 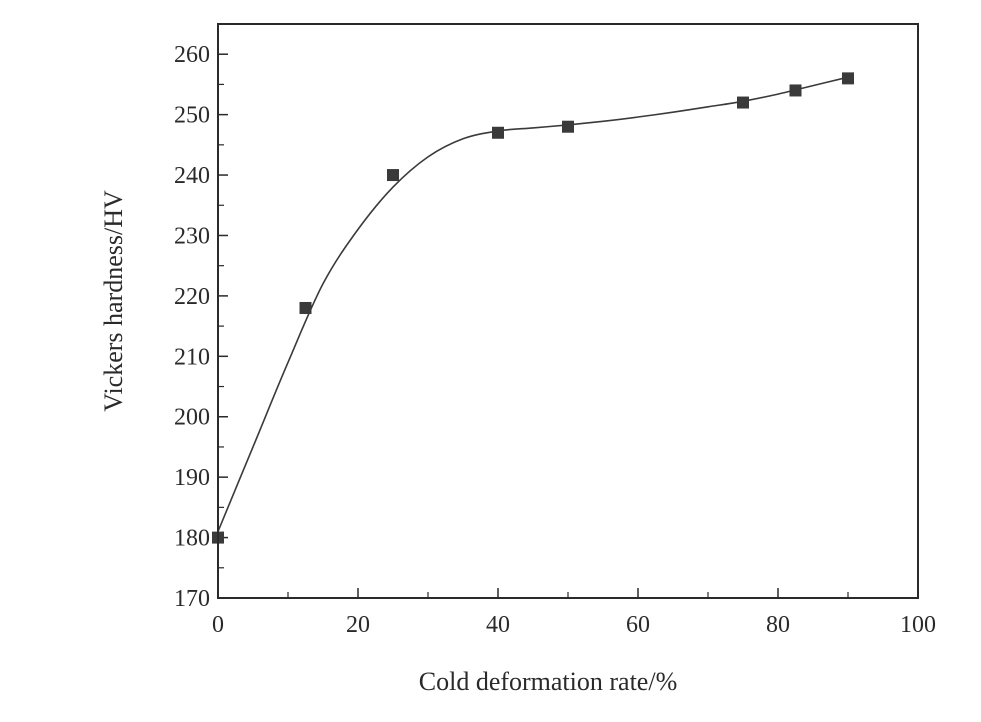 I want to click on y-tick-label: 190, so click(x=192, y=478).